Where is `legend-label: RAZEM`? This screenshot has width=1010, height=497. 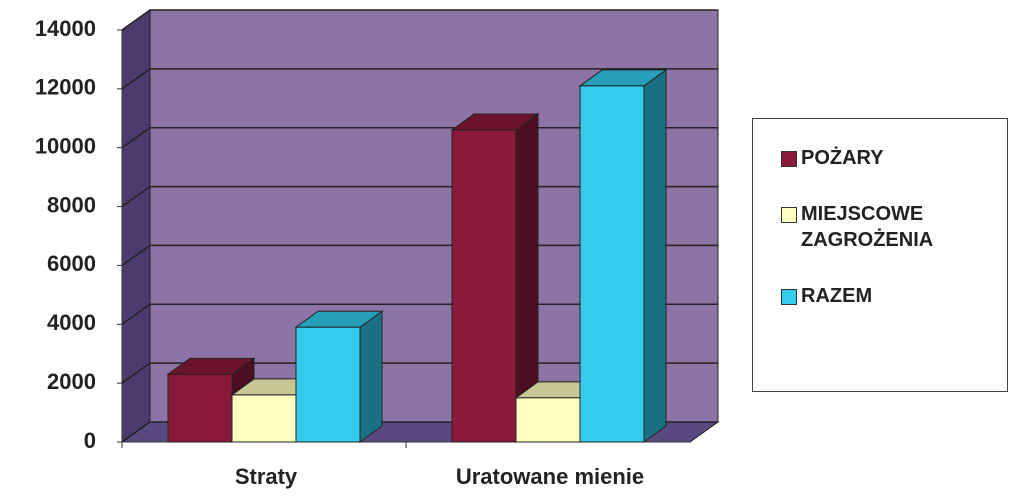 legend-label: RAZEM is located at coordinates (837, 296).